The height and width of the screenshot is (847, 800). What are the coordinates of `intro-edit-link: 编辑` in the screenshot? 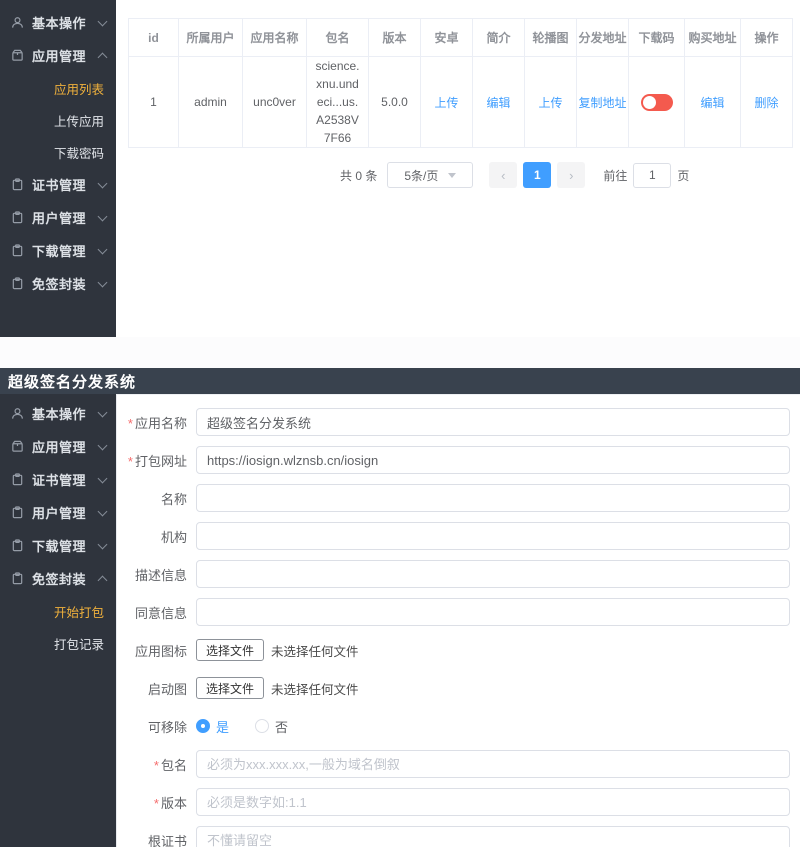 It's located at (498, 102).